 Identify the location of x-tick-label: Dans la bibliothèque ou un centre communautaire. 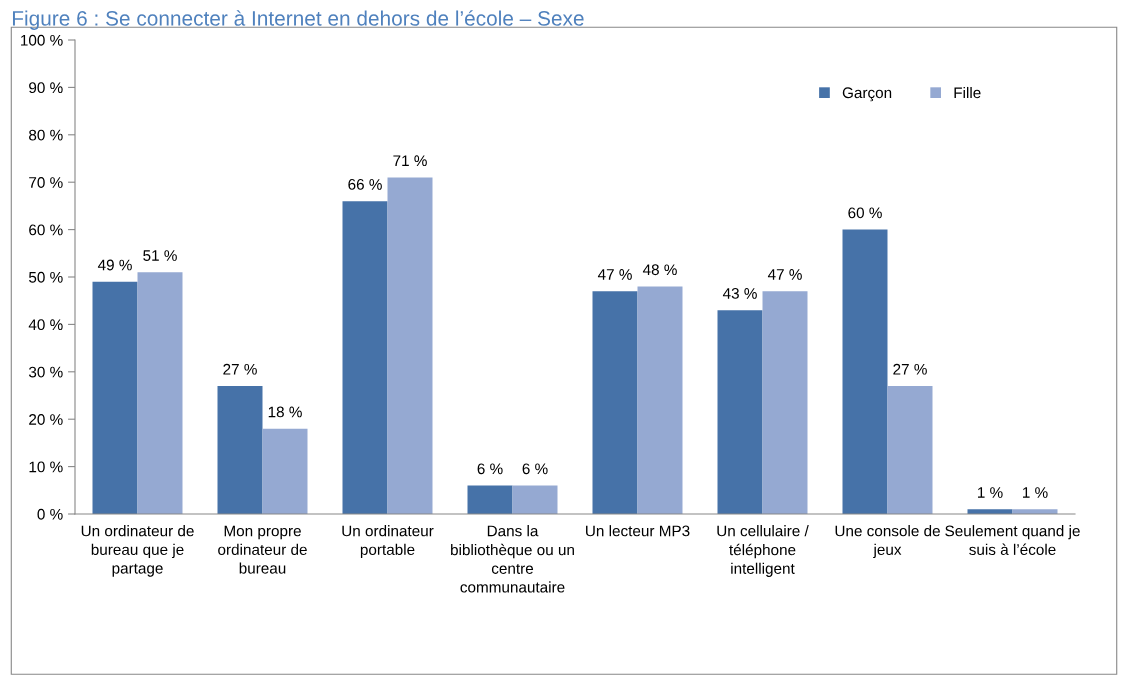
(512, 559).